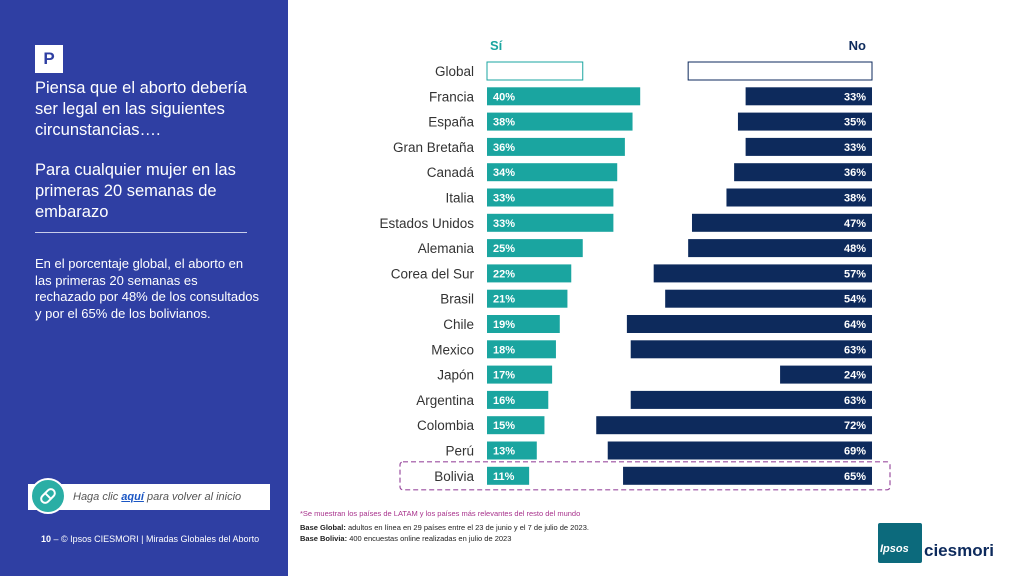  I want to click on base-bolivia-label: Base Bolivia:, so click(324, 538).